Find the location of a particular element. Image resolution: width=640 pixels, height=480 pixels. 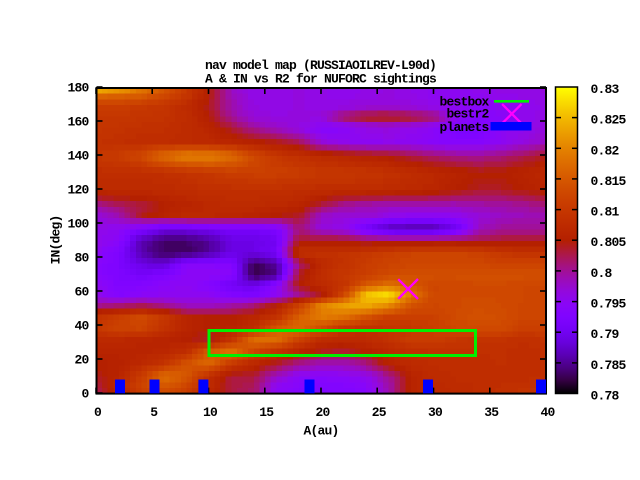

svg-text: 0.83 is located at coordinates (605, 89).